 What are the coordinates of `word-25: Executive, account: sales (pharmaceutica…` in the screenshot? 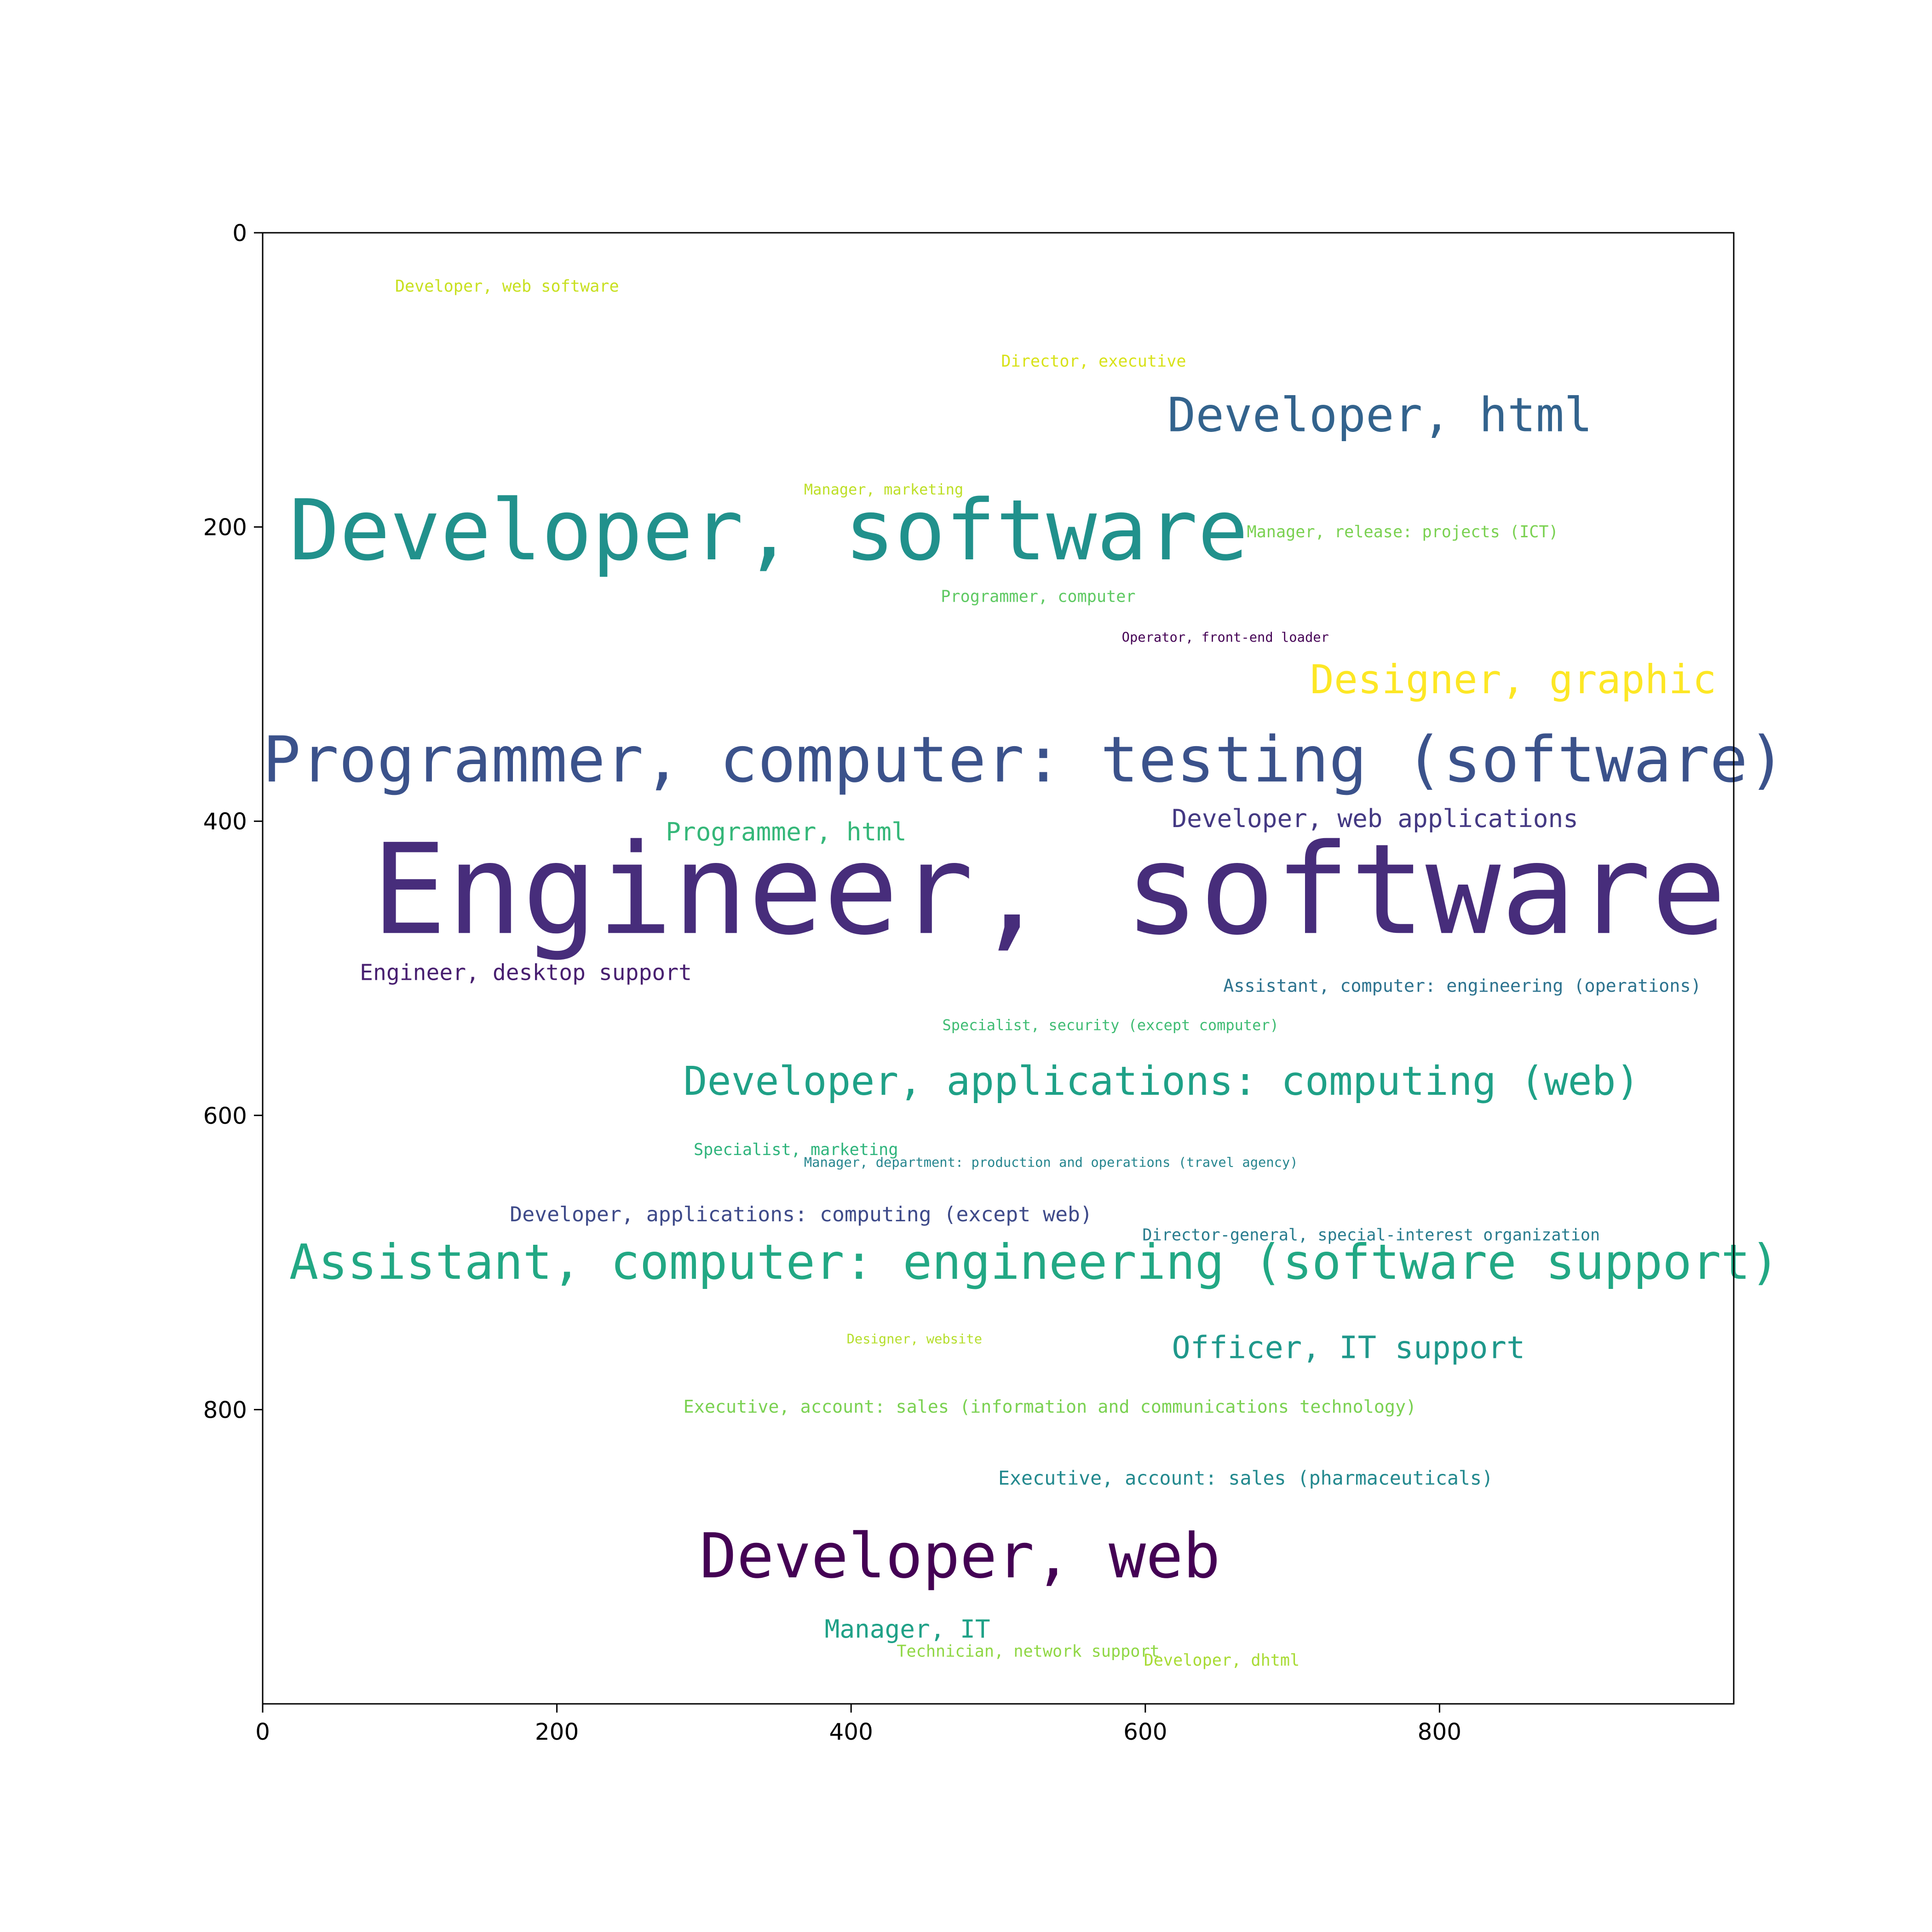 It's located at (1245, 1477).